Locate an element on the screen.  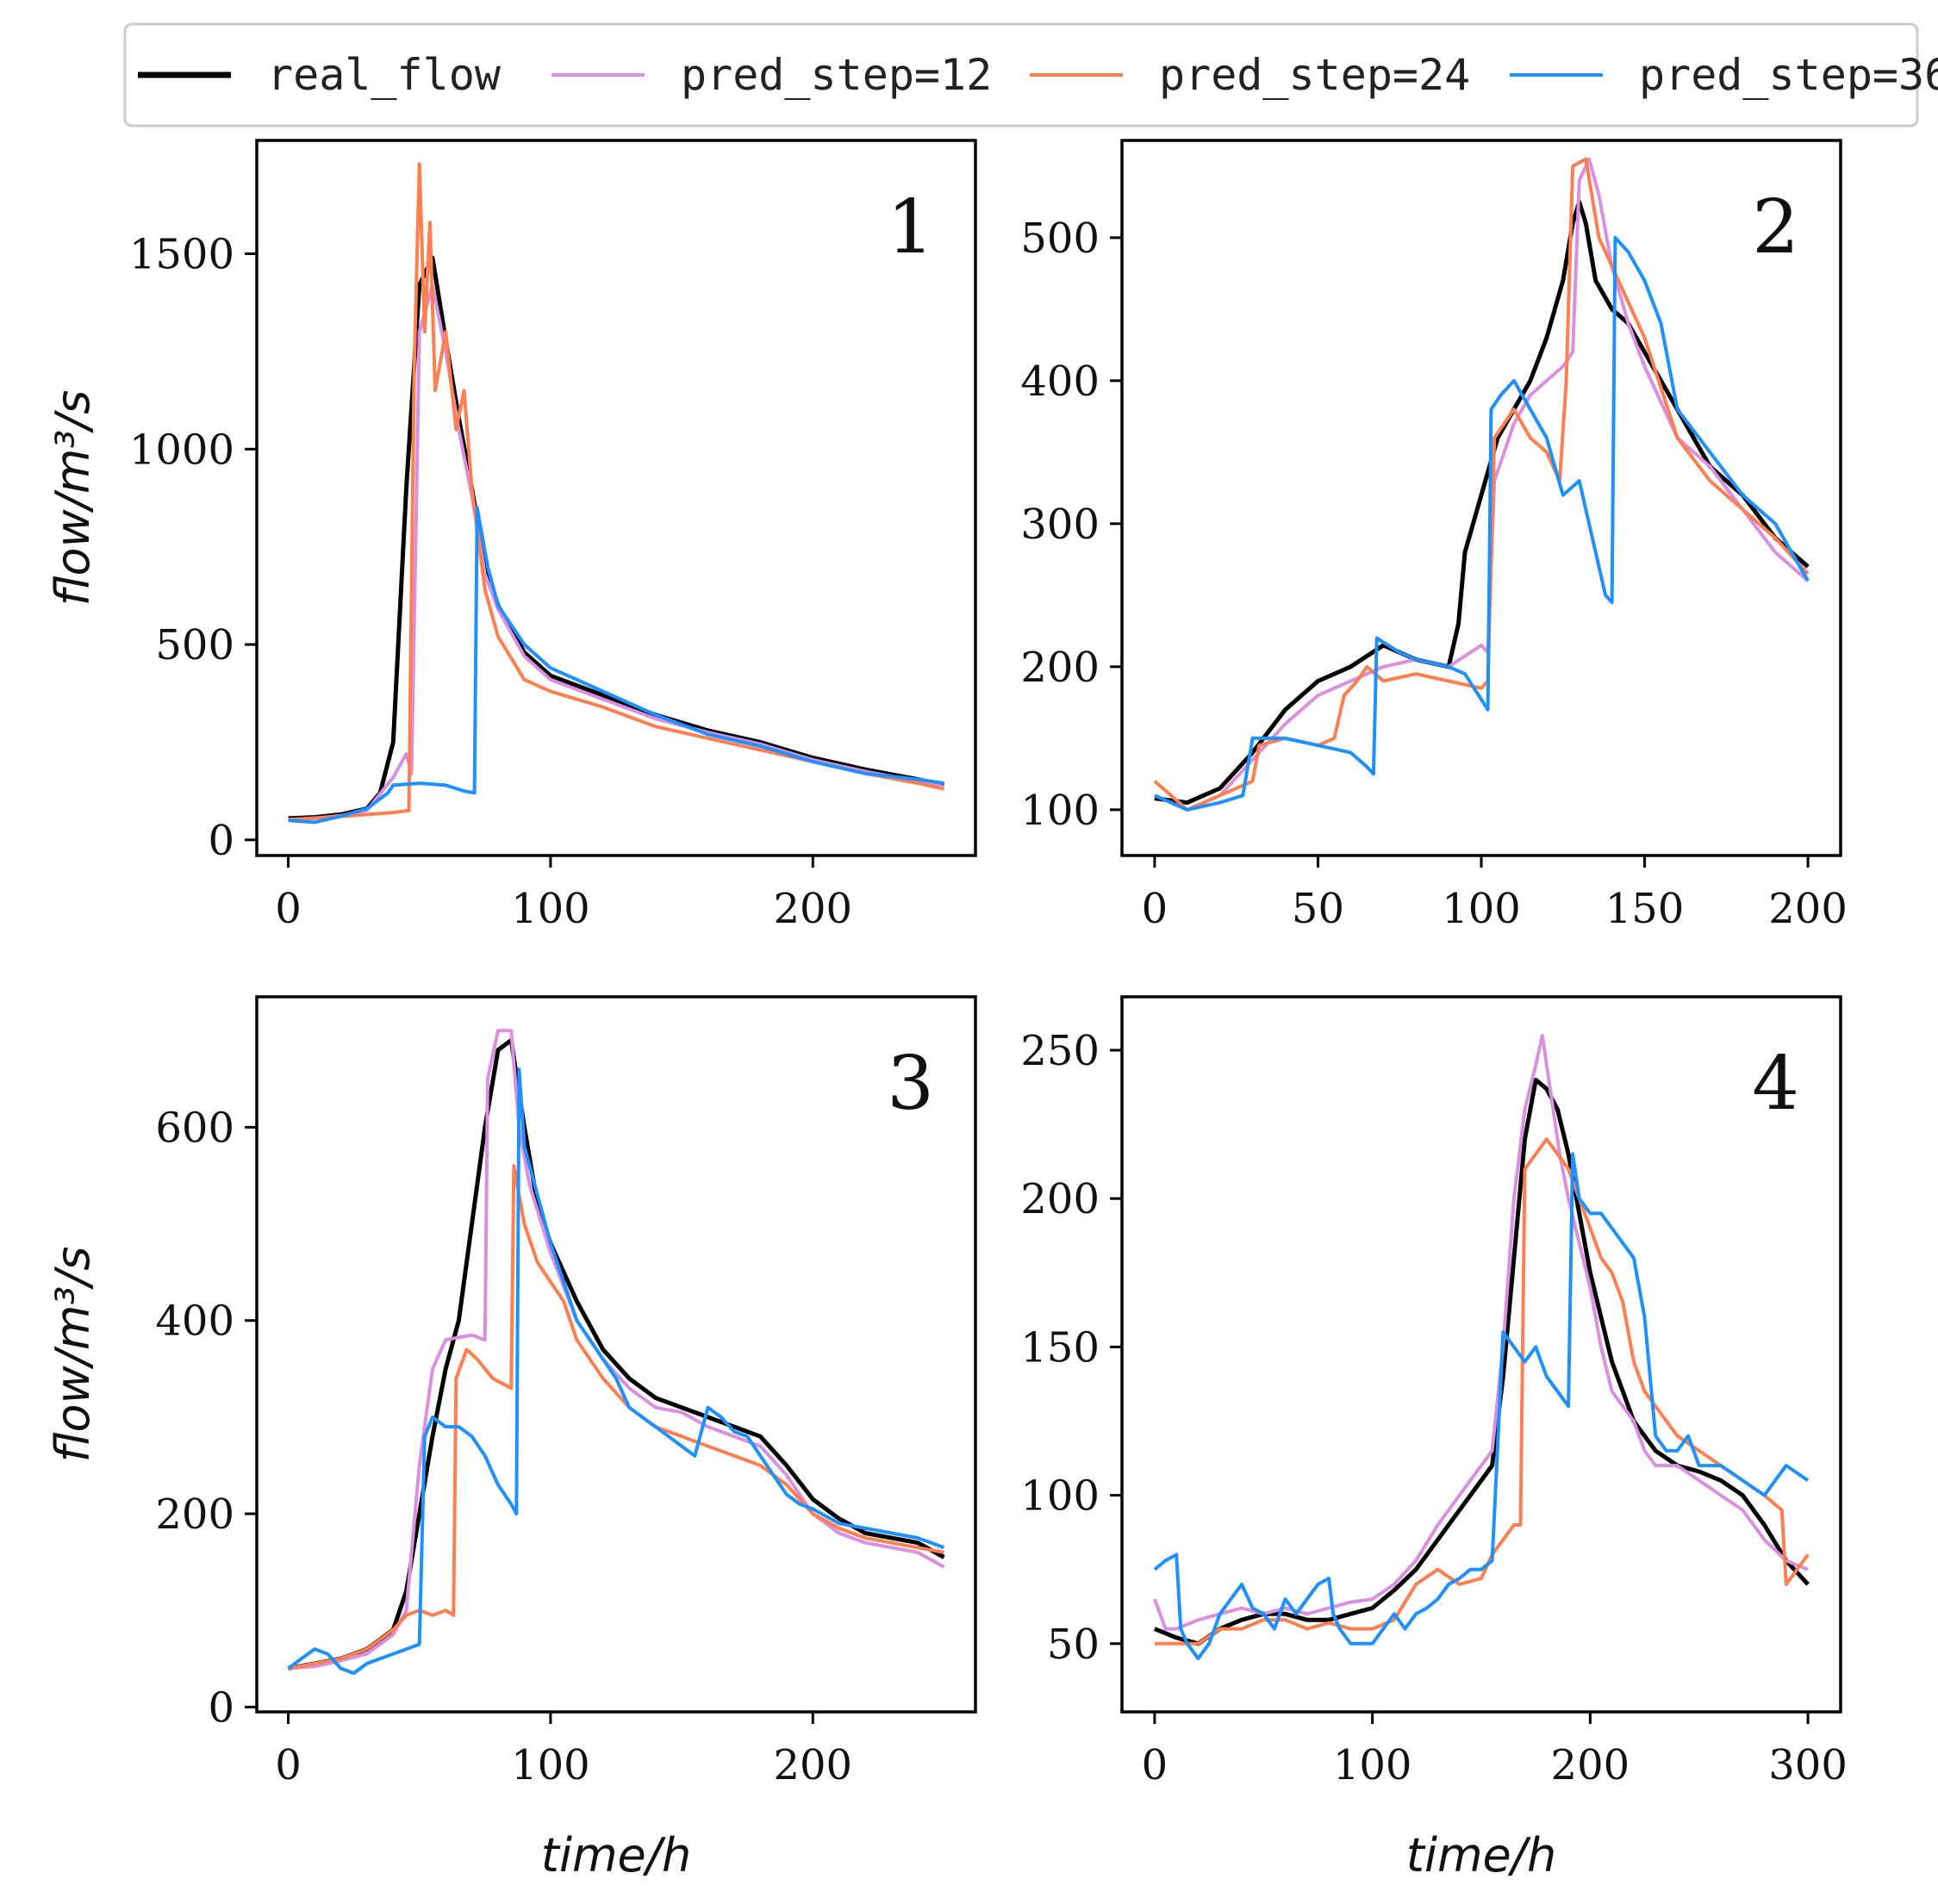
panel-1-frame is located at coordinates (616, 498).